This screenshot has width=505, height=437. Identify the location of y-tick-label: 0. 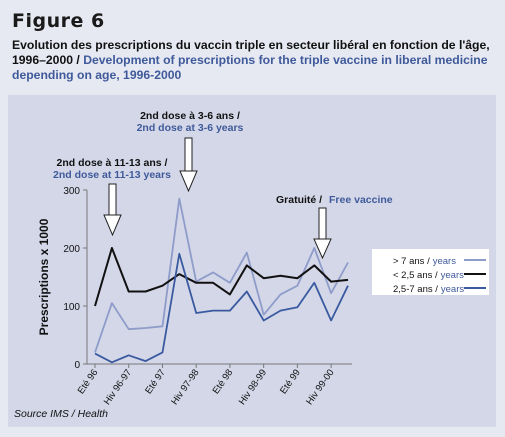
(77, 365).